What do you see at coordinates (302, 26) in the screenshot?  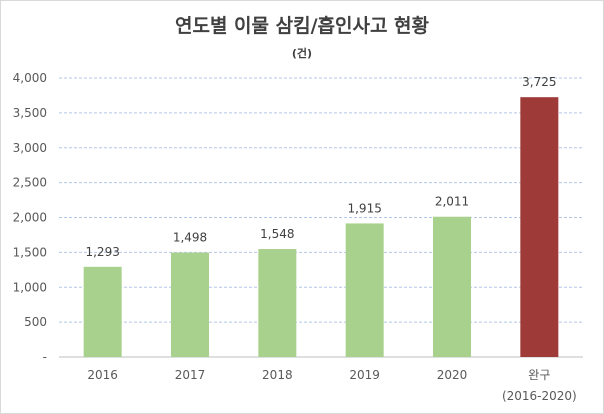 I see `chart-title: 연도별 이물 삼킴/흡인사고 현황` at bounding box center [302, 26].